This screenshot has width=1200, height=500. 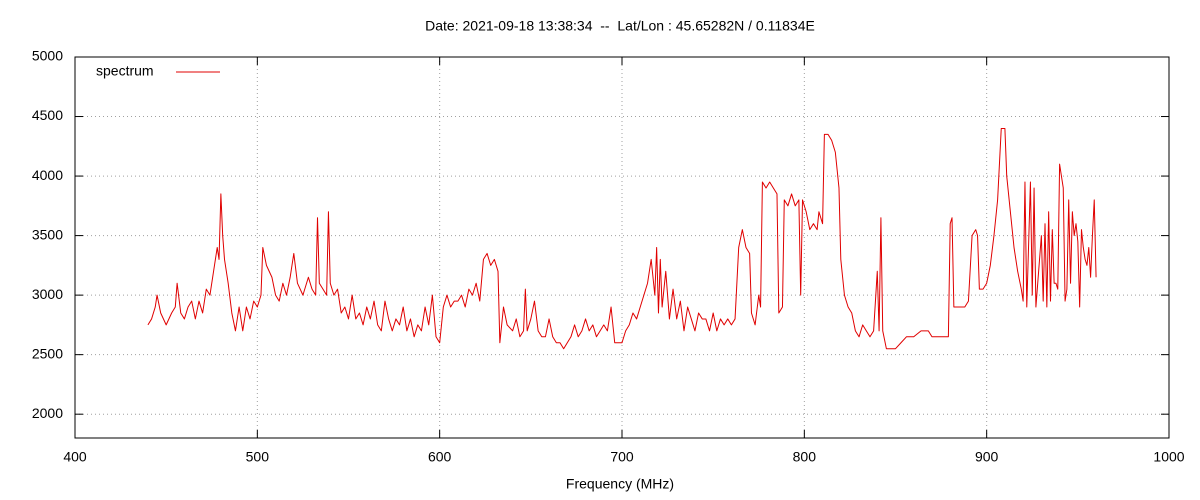 What do you see at coordinates (258, 457) in the screenshot?
I see `x-tick-label: 500` at bounding box center [258, 457].